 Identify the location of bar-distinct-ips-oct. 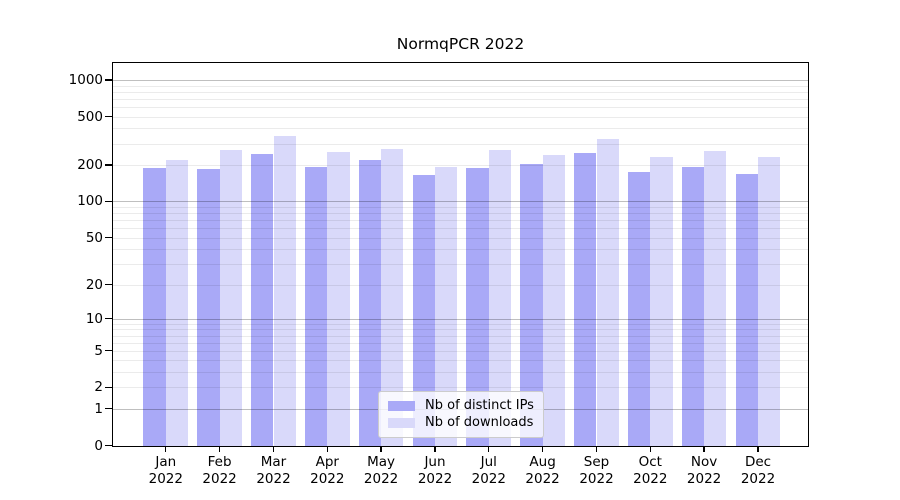
(639, 309).